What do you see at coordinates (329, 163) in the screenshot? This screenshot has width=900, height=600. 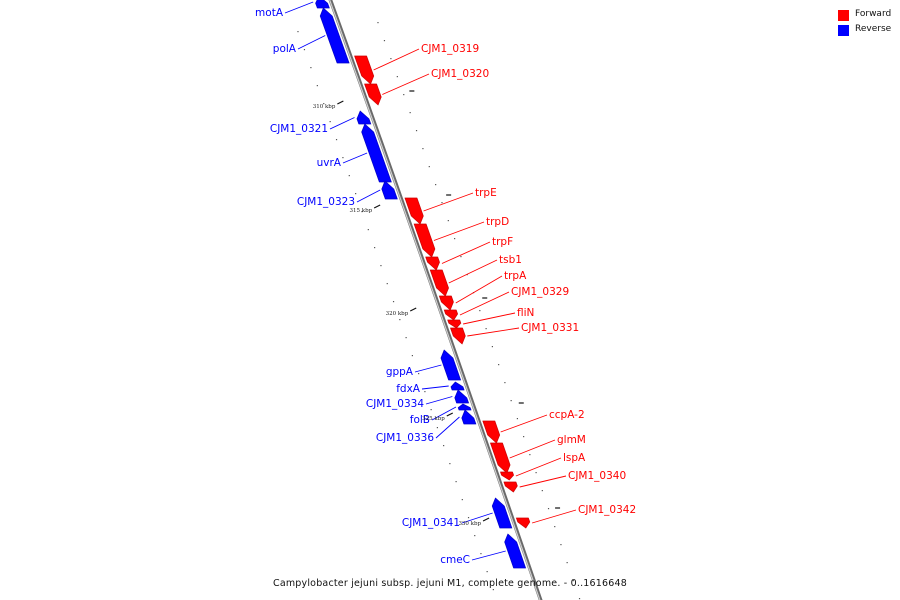 I see `gene-label-uvra: uvrA` at bounding box center [329, 163].